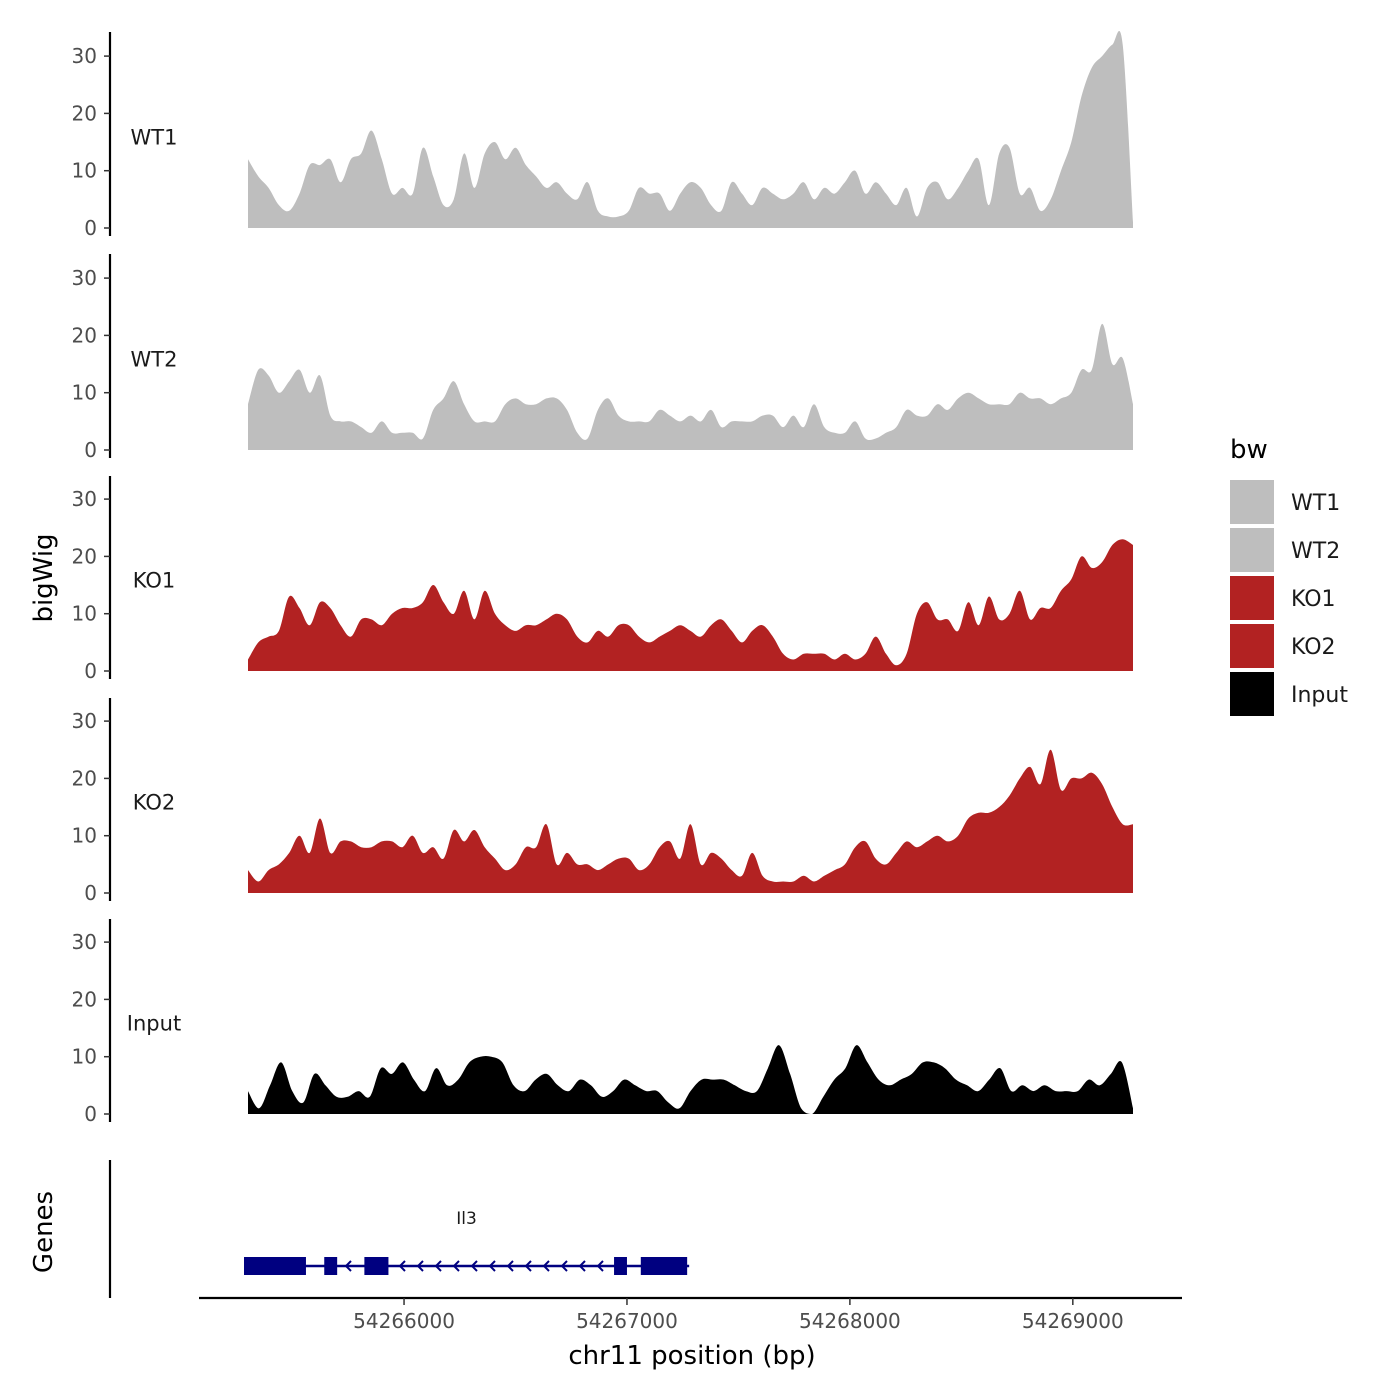 Image resolution: width=1400 pixels, height=1400 pixels. Describe the element at coordinates (1252, 550) in the screenshot. I see `legend-swatch-wt2` at that location.